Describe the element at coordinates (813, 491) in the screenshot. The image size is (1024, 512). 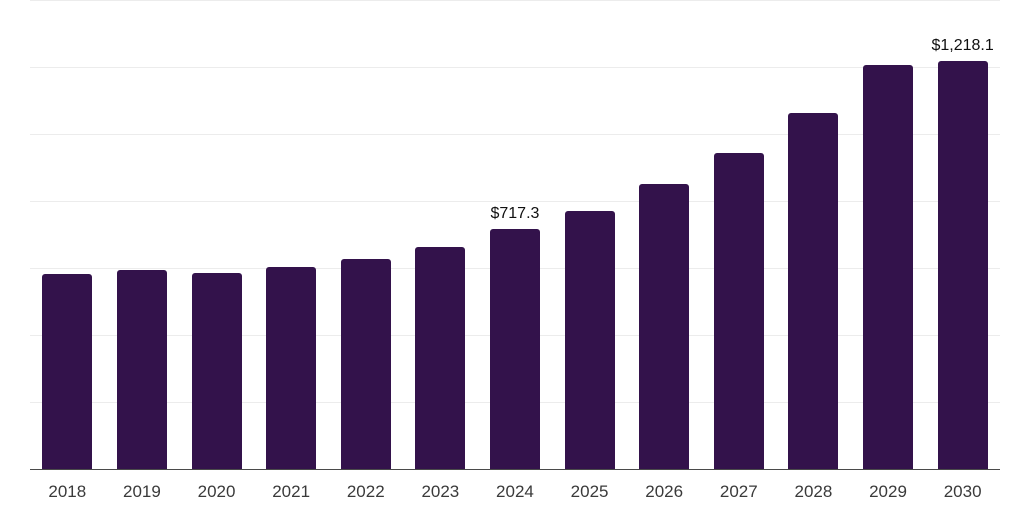
I see `x-axis-label-2028: 2028` at that location.